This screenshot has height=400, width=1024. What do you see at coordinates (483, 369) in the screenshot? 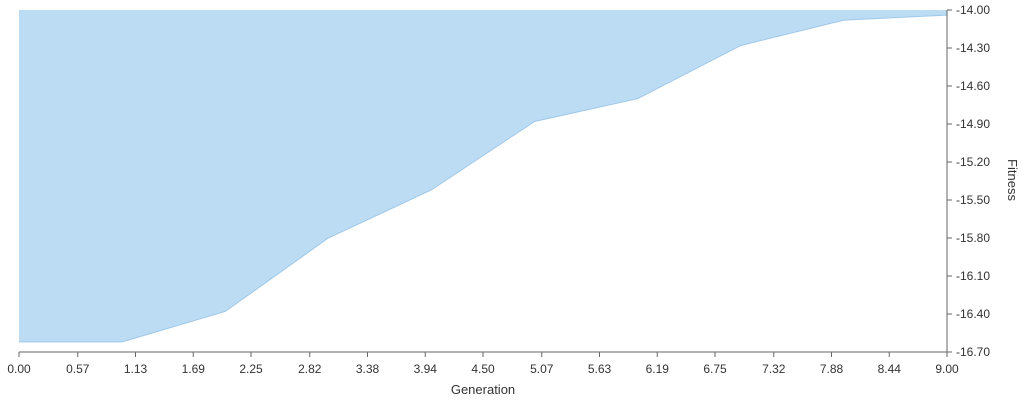
I see `x-tick-label: 4.50` at bounding box center [483, 369].